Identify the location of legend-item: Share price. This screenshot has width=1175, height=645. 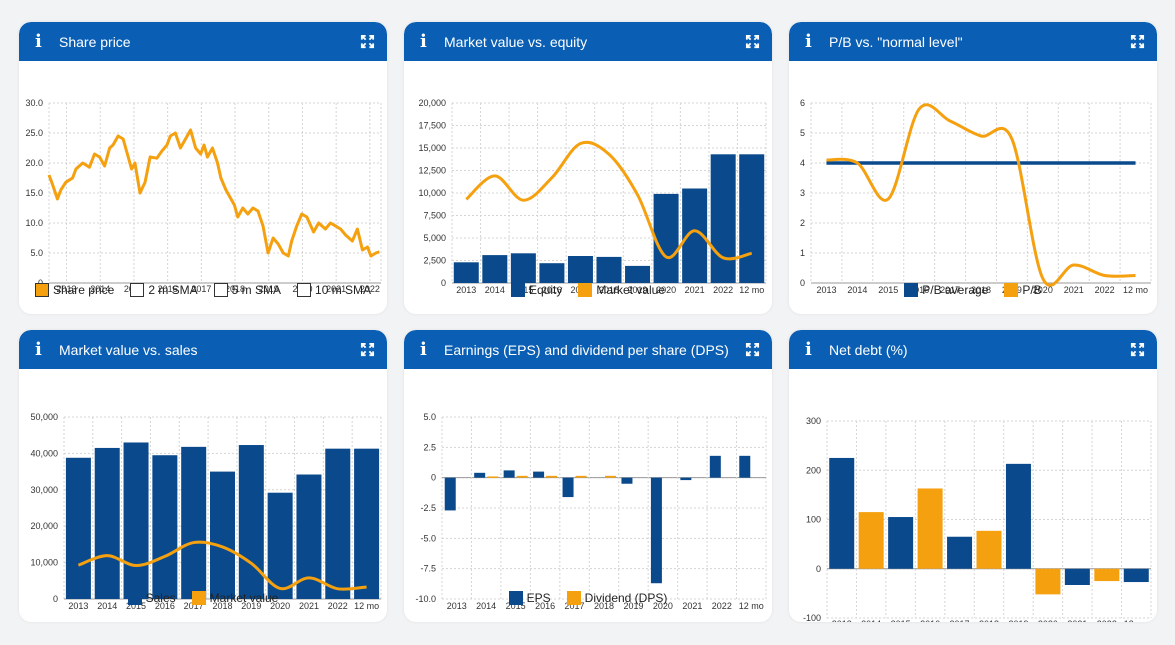
(74, 290).